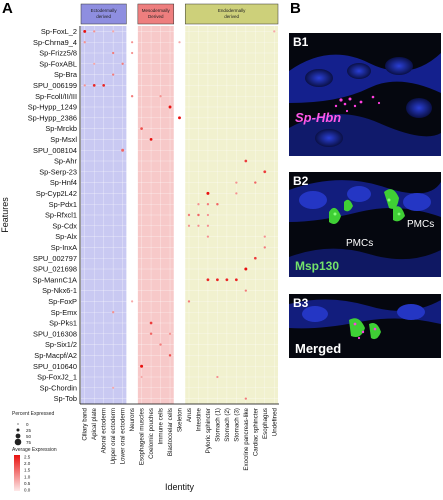  What do you see at coordinates (301, 181) in the screenshot?
I see `micro-label-b2: B2` at bounding box center [301, 181].